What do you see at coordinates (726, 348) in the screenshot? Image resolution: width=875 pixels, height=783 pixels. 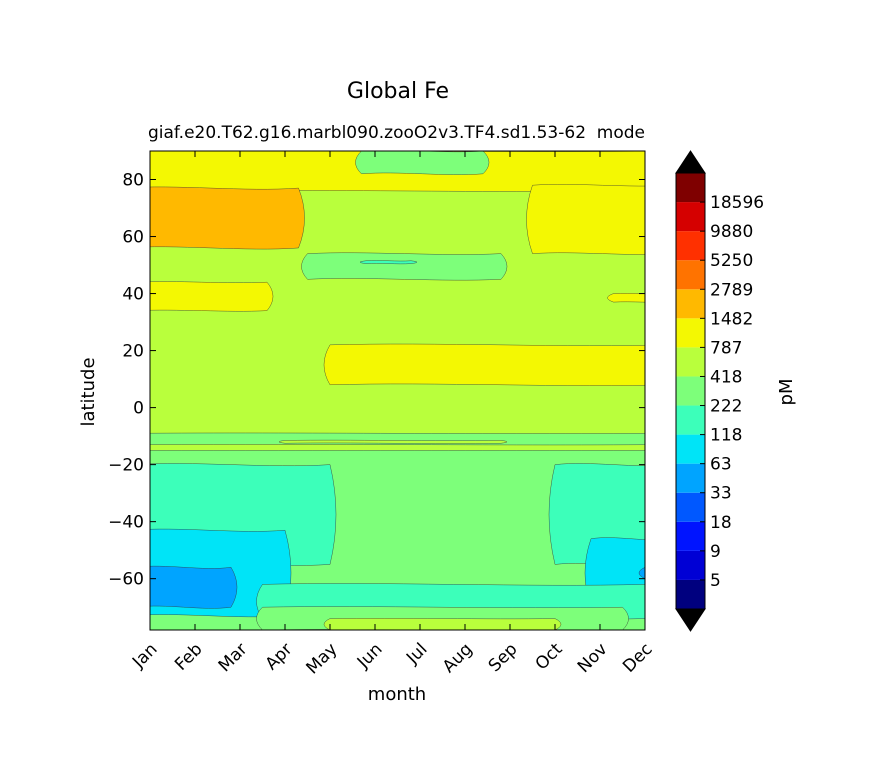 I see `colorbar-tick-label: 787` at bounding box center [726, 348].